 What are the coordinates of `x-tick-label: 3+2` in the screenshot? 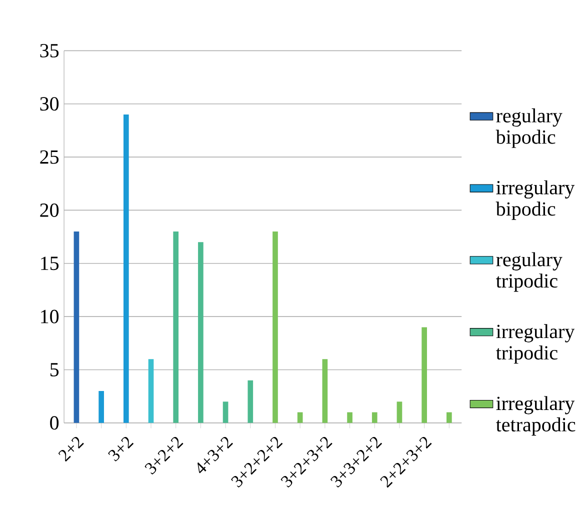 It's located at (121, 449).